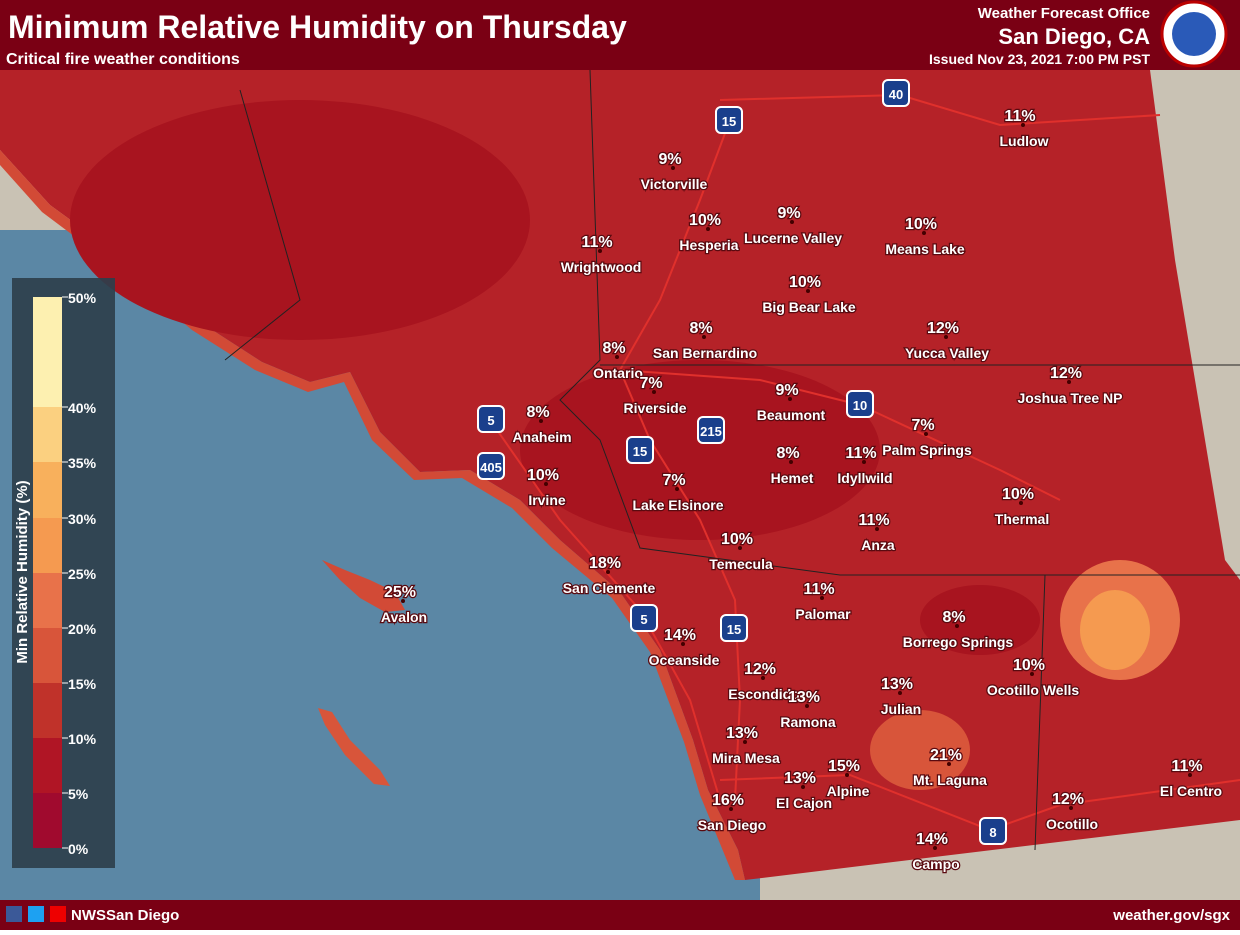 Image resolution: width=1240 pixels, height=935 pixels. I want to click on youtube-icon, so click(58, 914).